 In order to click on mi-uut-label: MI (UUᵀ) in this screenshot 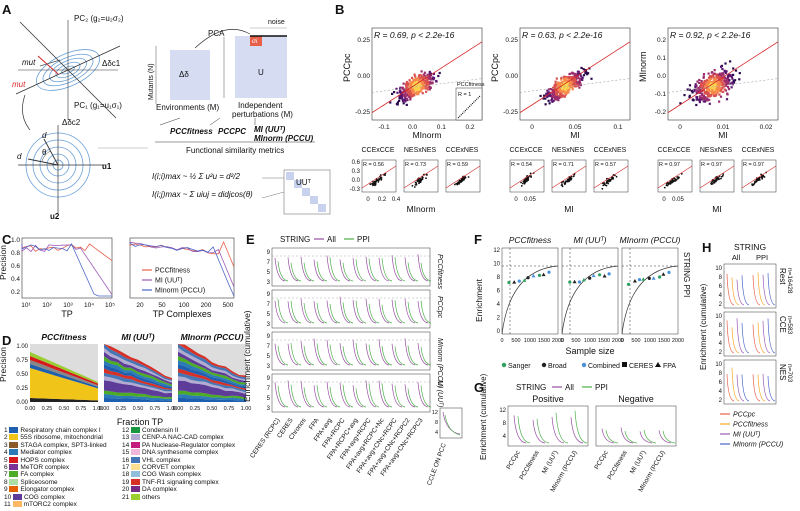, I will do `click(270, 129)`.